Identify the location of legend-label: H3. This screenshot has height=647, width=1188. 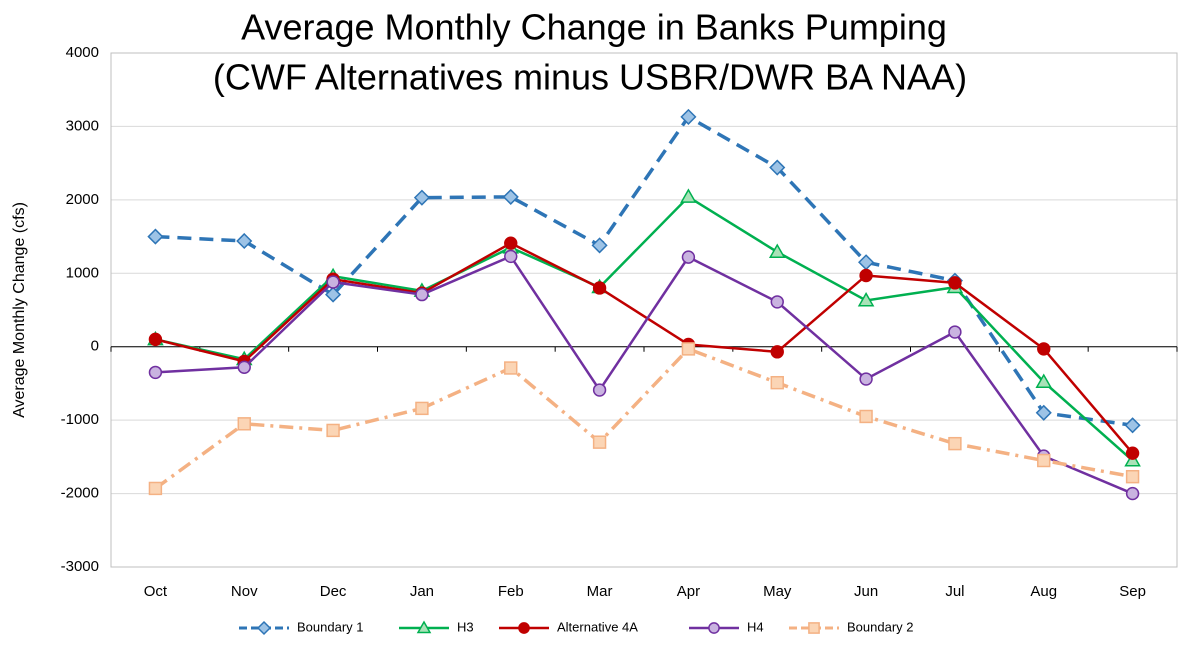
(465, 626).